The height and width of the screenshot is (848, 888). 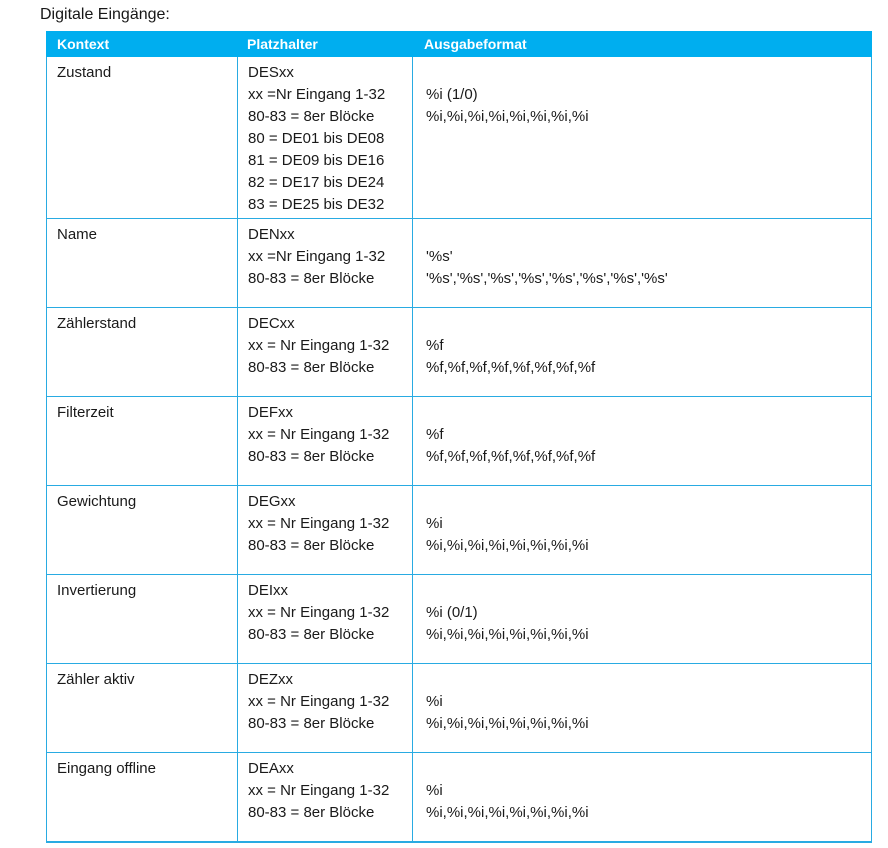 What do you see at coordinates (97, 501) in the screenshot?
I see `kontext-label: Gewichtung` at bounding box center [97, 501].